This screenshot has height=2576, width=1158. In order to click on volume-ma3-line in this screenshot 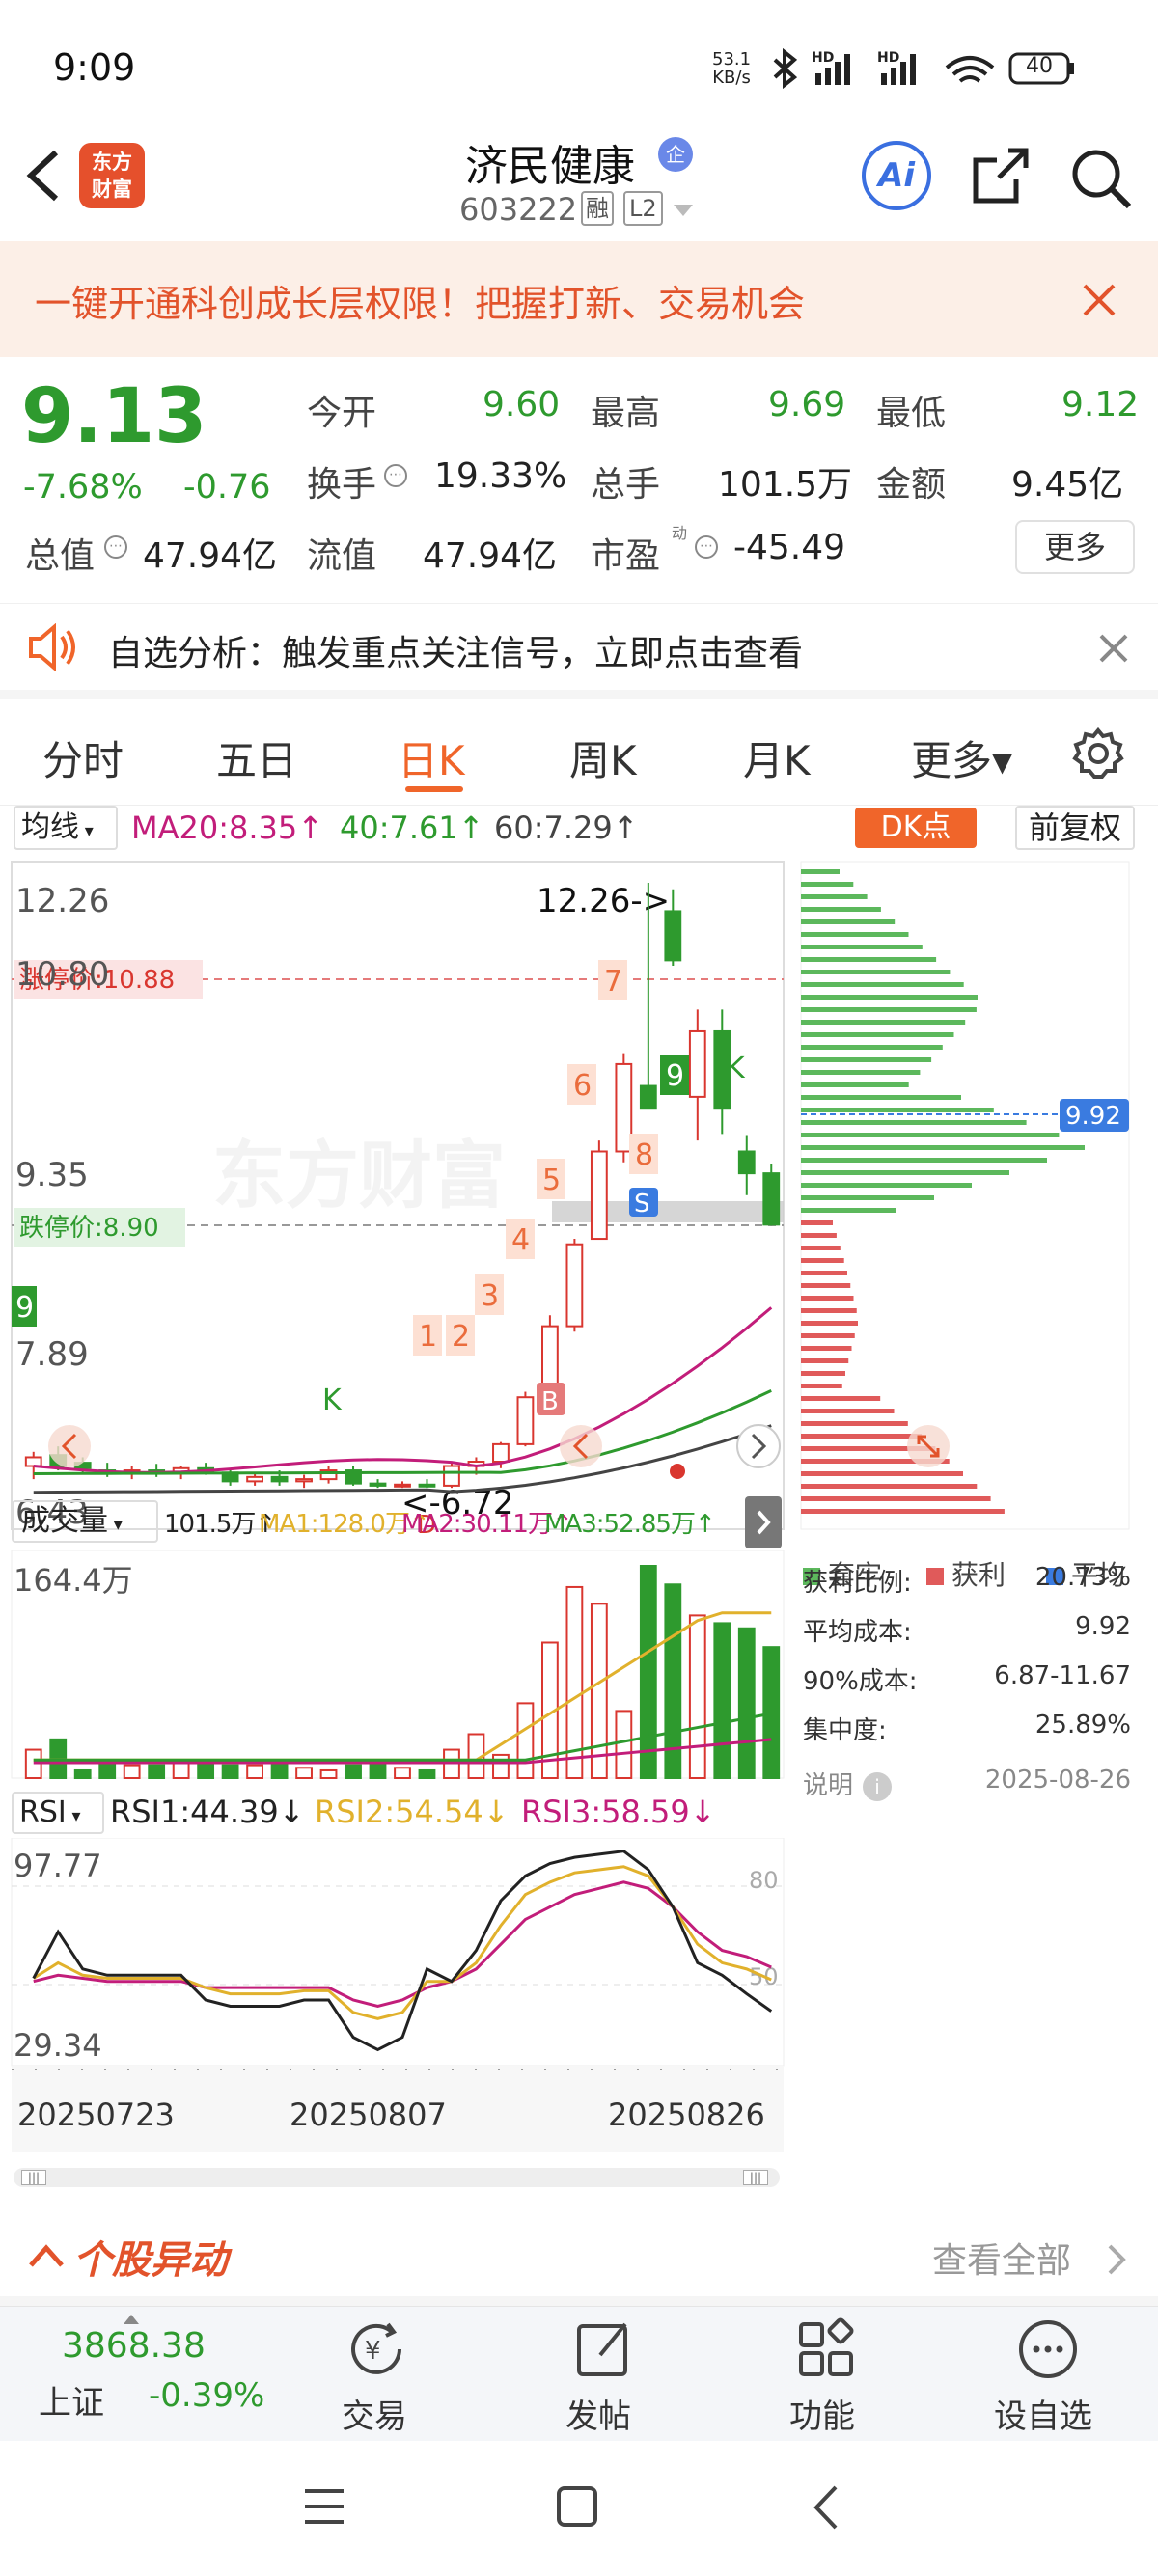, I will do `click(402, 1737)`.